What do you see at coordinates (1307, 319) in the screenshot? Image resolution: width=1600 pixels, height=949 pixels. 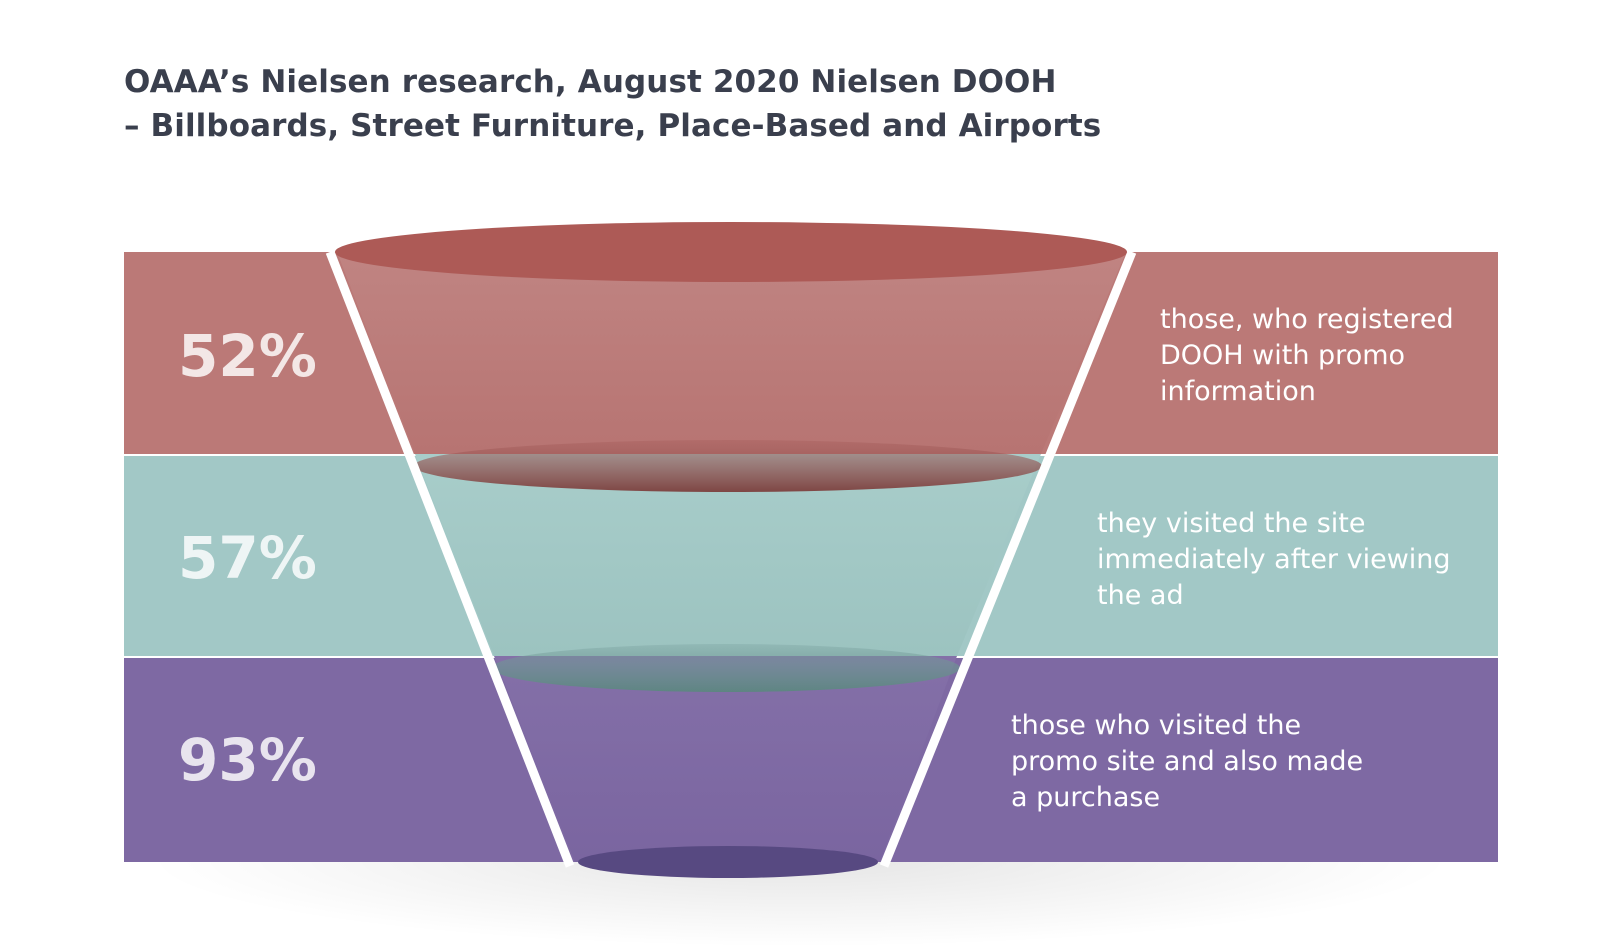 I see `stage-1-description-line: those, who registered` at bounding box center [1307, 319].